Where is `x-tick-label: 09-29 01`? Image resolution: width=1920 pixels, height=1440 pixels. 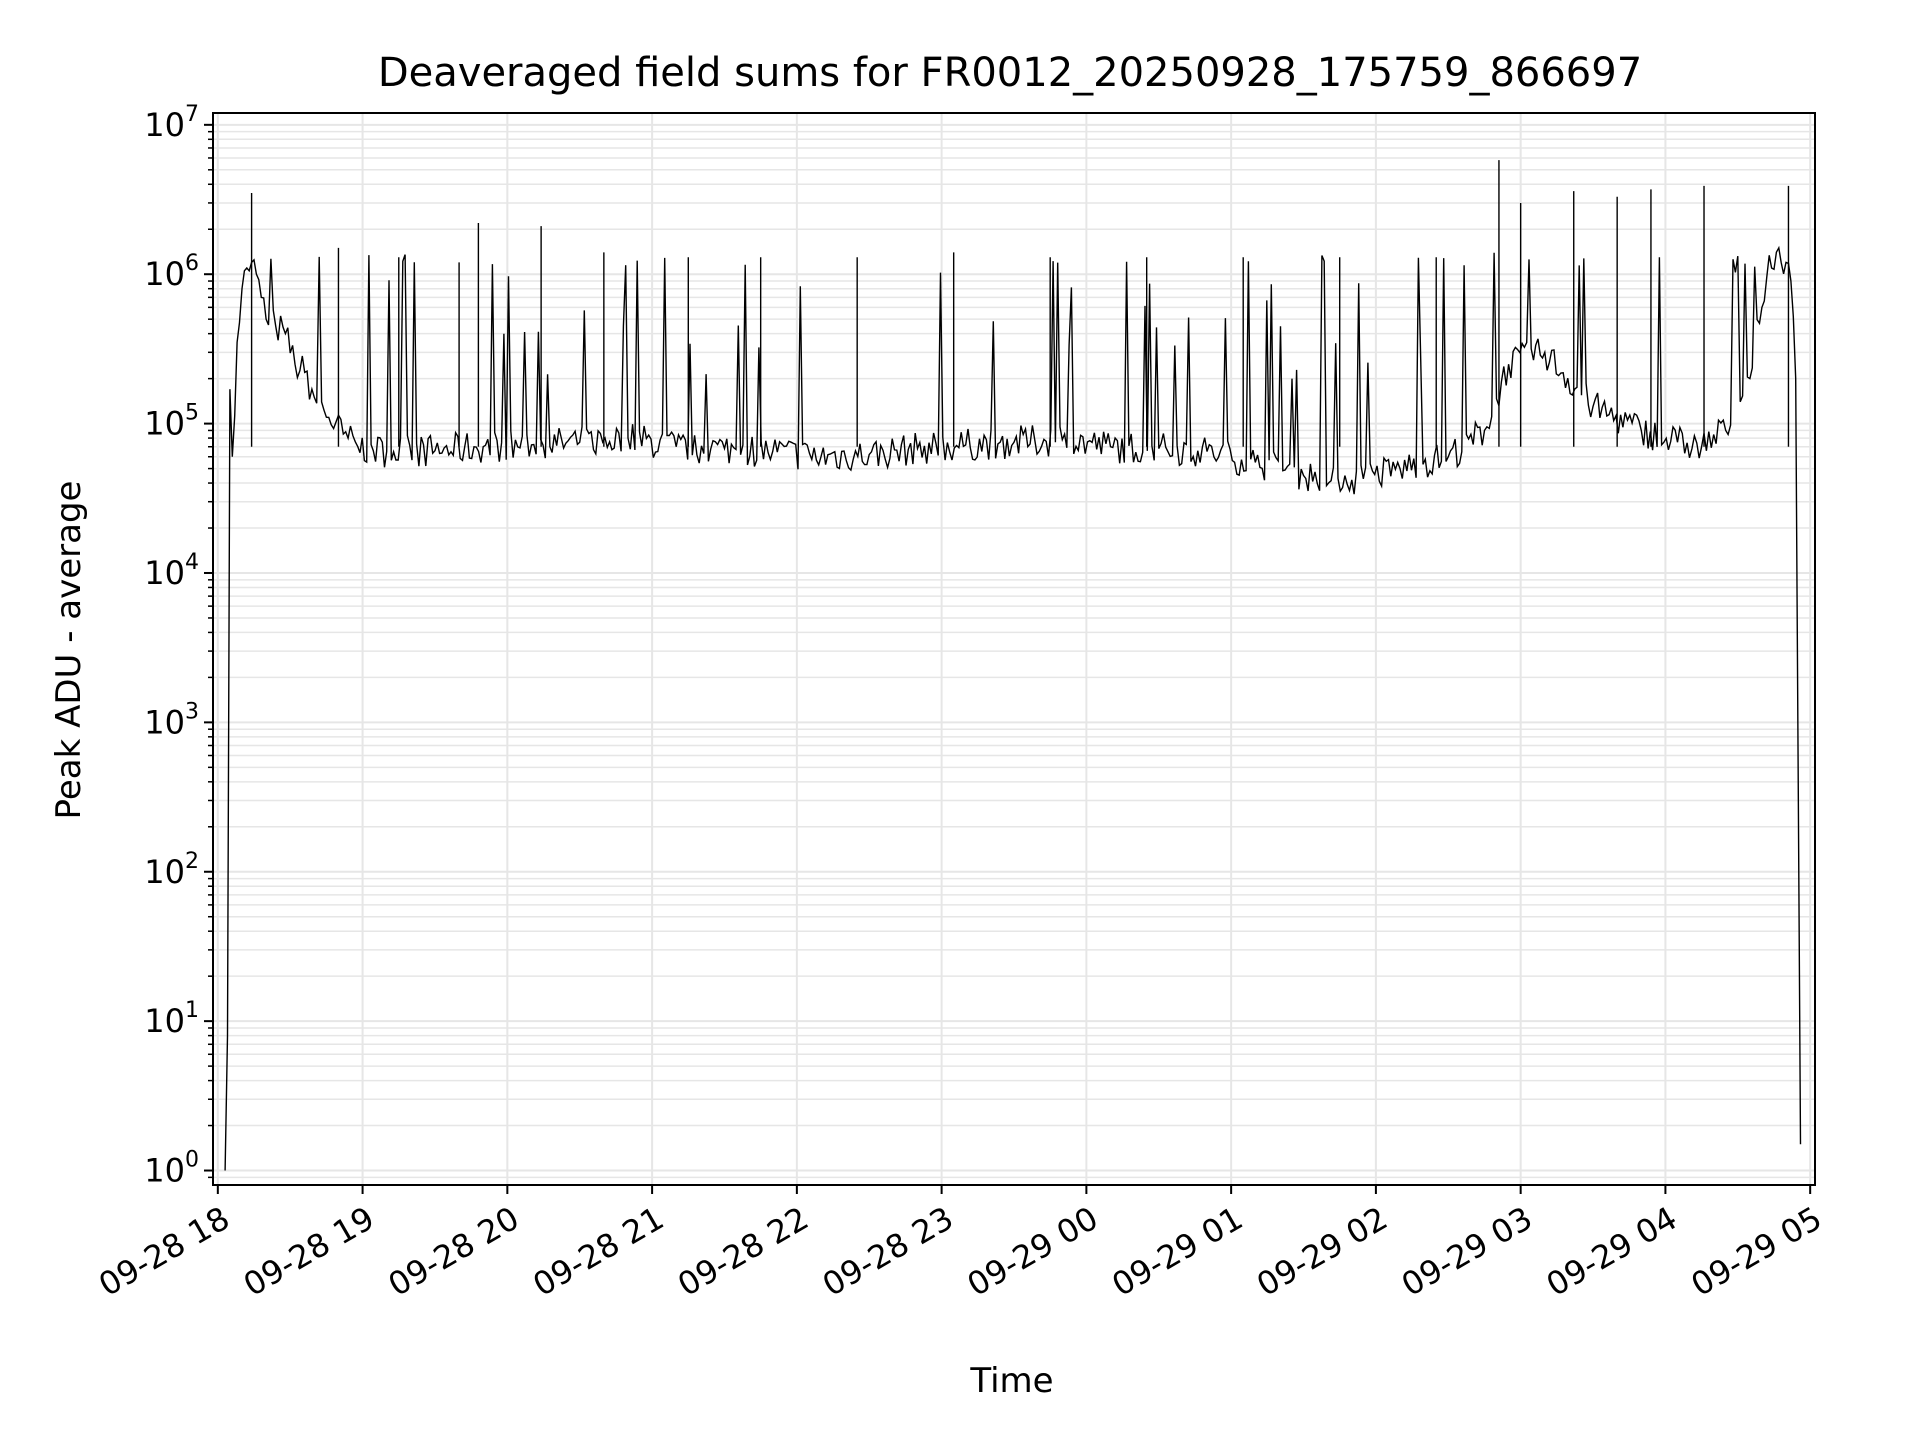
x-tick-label: 09-29 01 is located at coordinates (1178, 1251).